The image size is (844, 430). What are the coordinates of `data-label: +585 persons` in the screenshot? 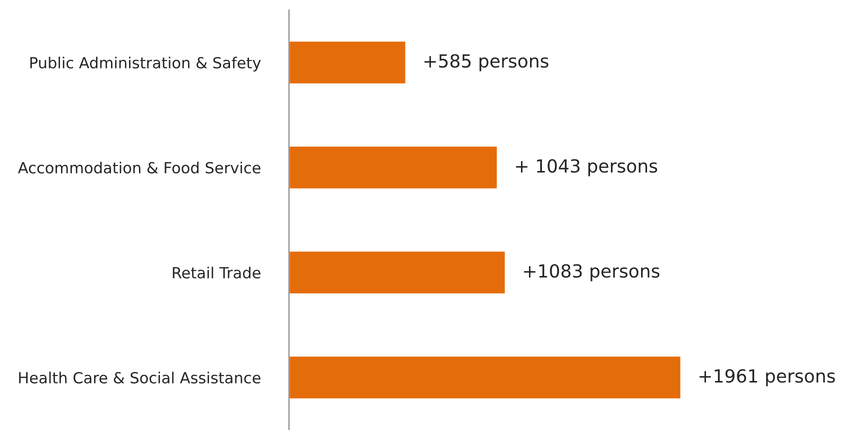 It's located at (486, 63).